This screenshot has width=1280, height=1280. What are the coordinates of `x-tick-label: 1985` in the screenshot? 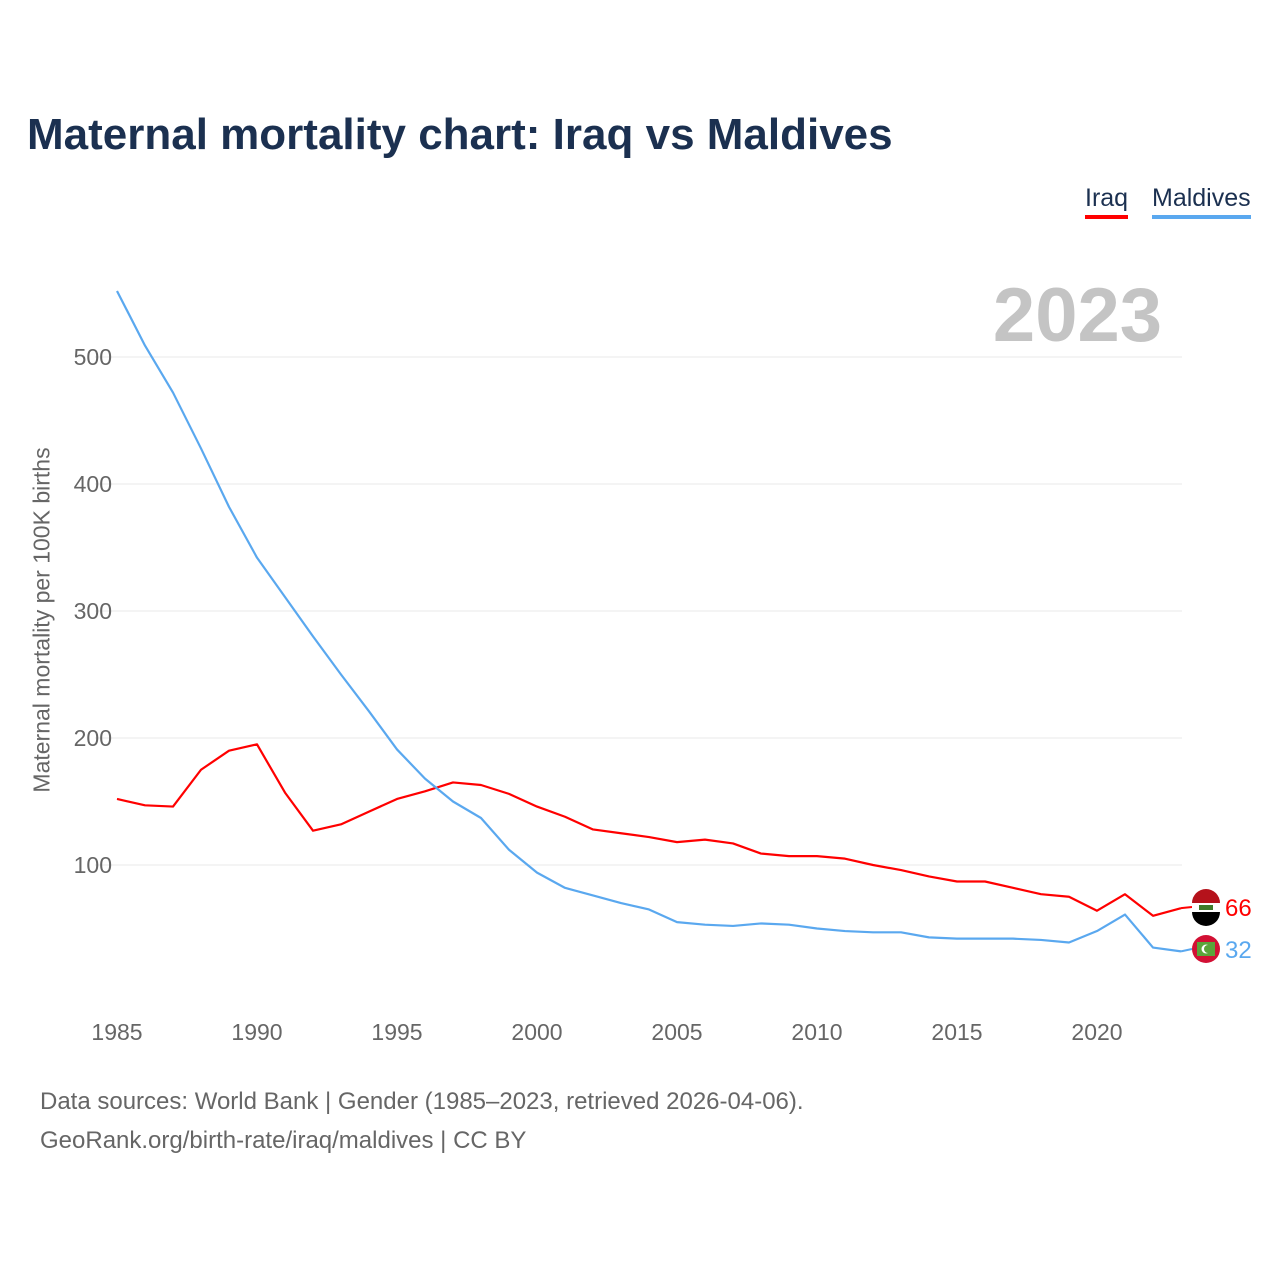 It's located at (116, 1032).